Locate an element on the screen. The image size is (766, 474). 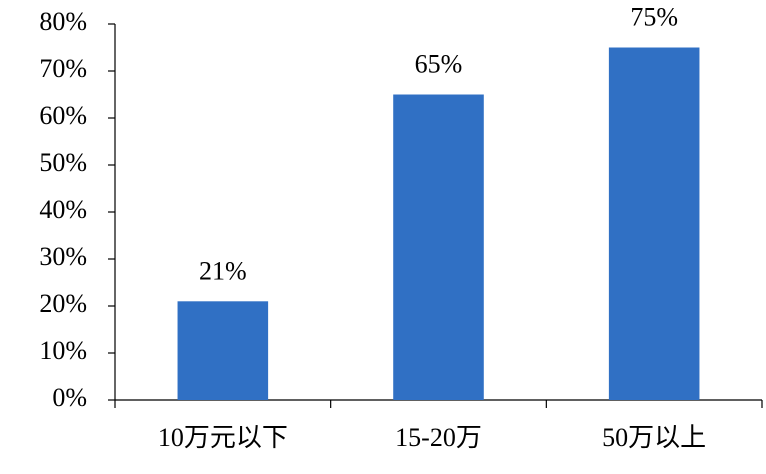
y-tick-label: 10% is located at coordinates (63, 350).